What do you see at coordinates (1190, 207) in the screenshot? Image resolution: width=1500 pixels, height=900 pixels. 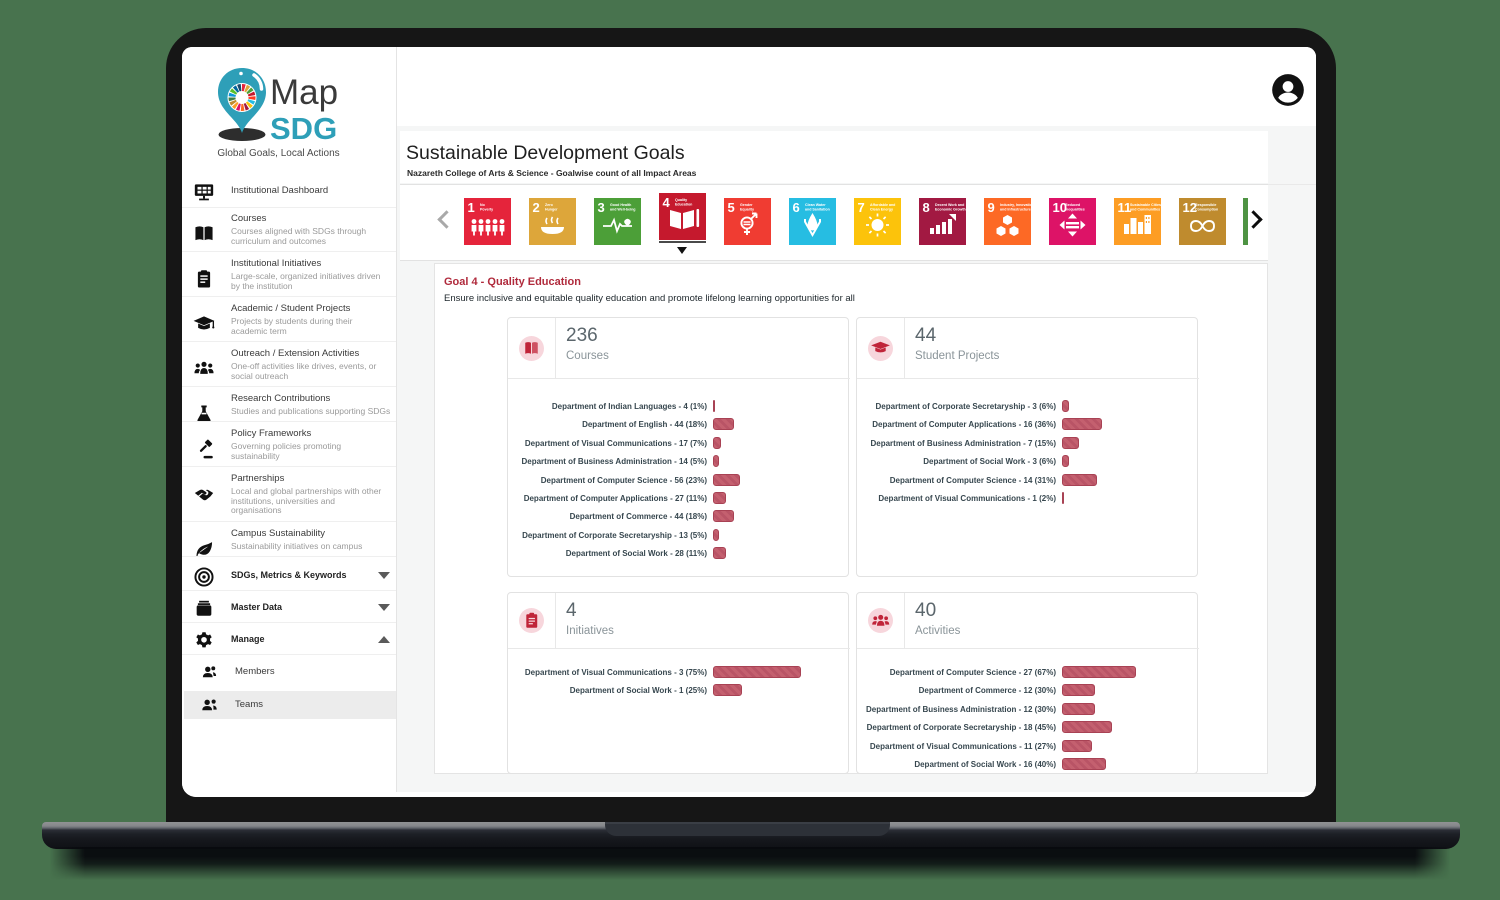 I see `svg-text: 12` at bounding box center [1190, 207].